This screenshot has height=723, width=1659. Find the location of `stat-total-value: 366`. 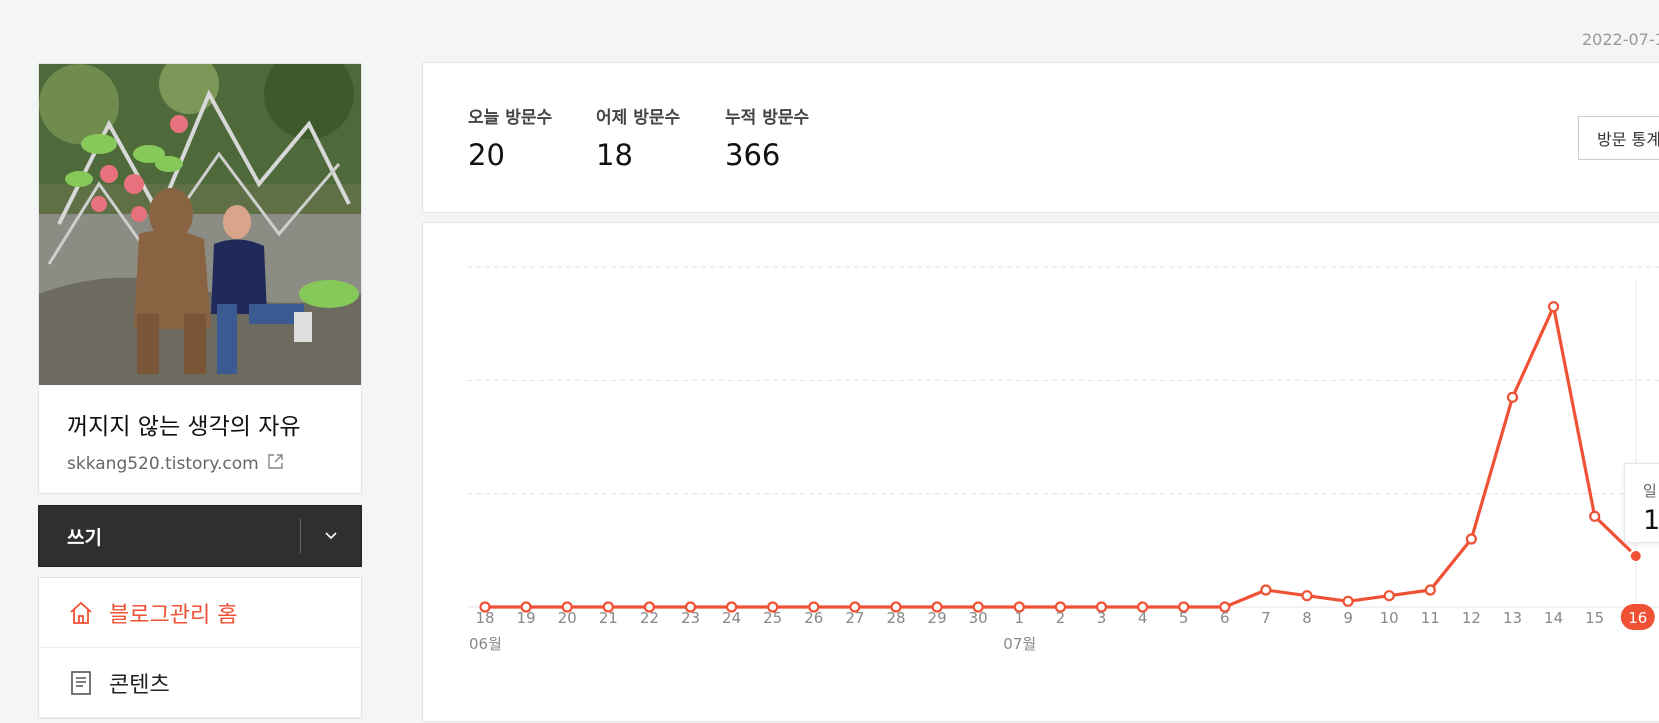

stat-total-value: 366 is located at coordinates (753, 155).